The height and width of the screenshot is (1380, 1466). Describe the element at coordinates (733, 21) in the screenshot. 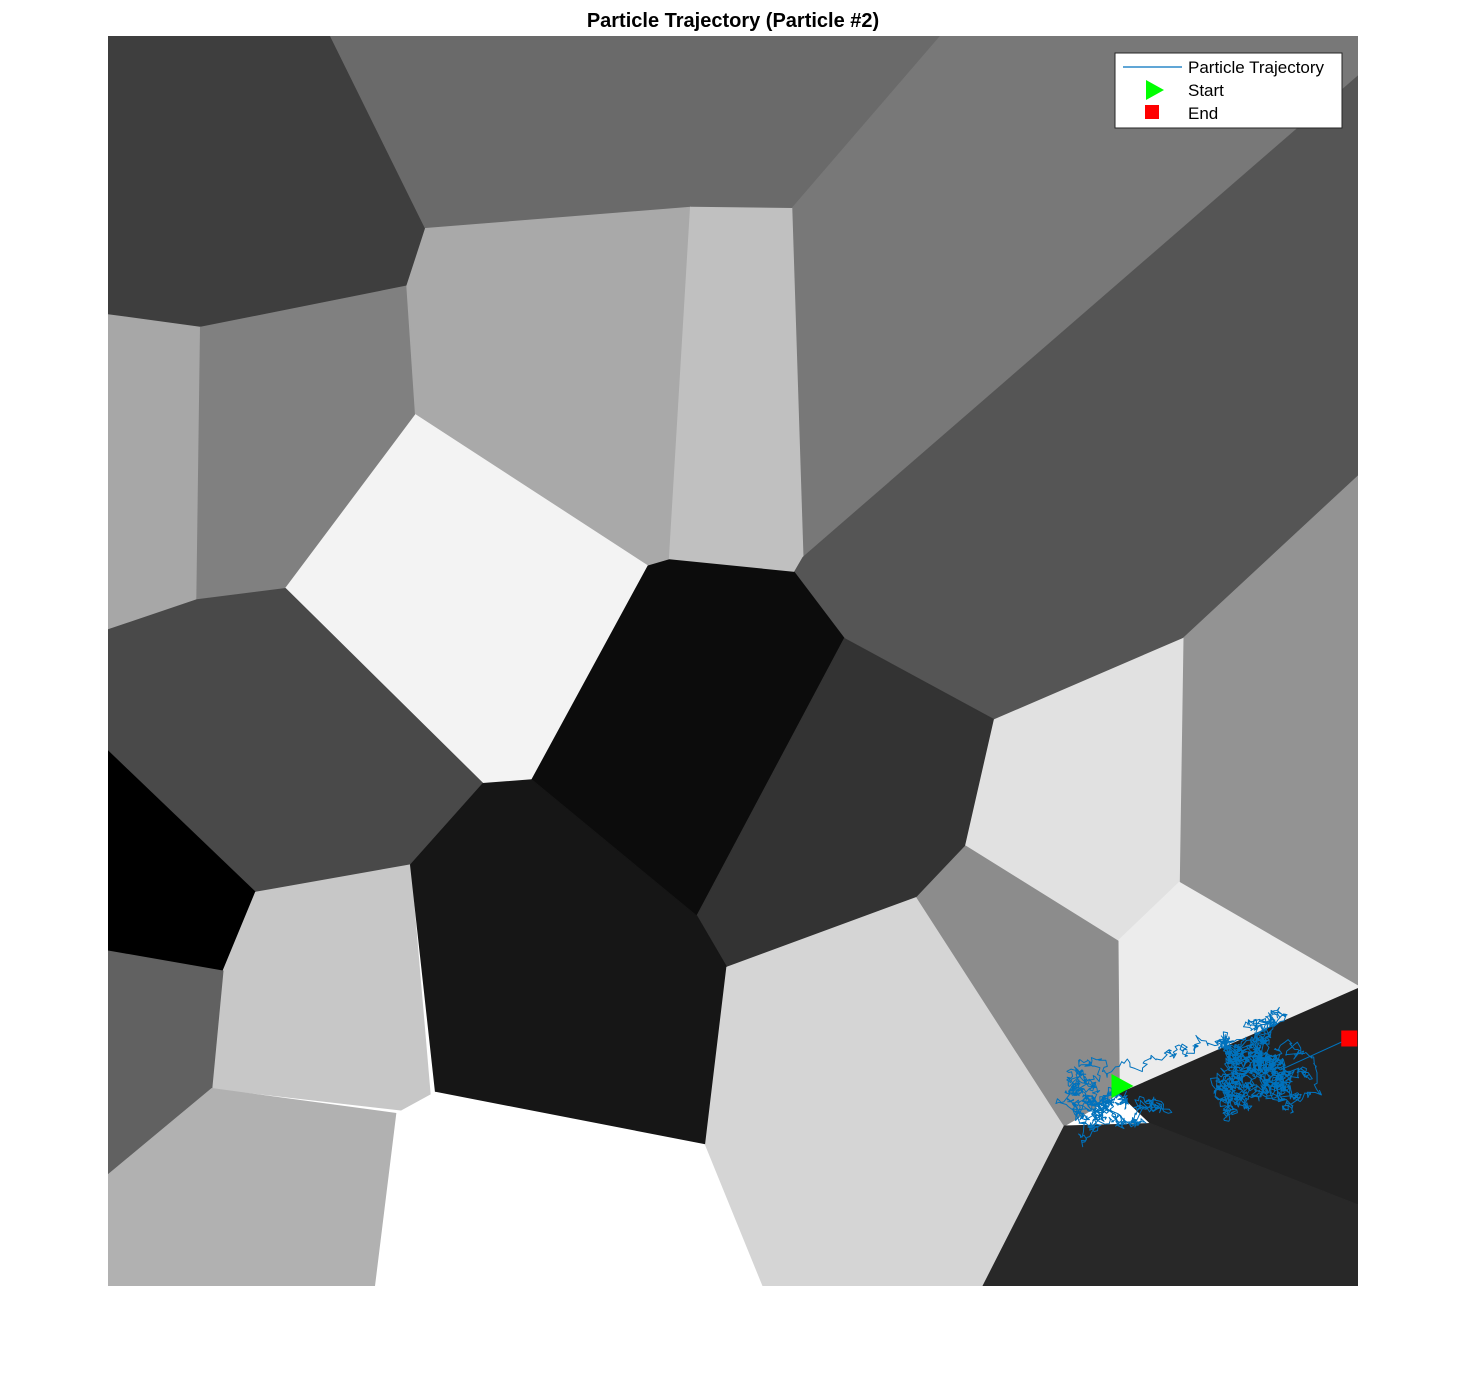

I see `chart-title: Particle Trajectory (Particle #2)` at that location.